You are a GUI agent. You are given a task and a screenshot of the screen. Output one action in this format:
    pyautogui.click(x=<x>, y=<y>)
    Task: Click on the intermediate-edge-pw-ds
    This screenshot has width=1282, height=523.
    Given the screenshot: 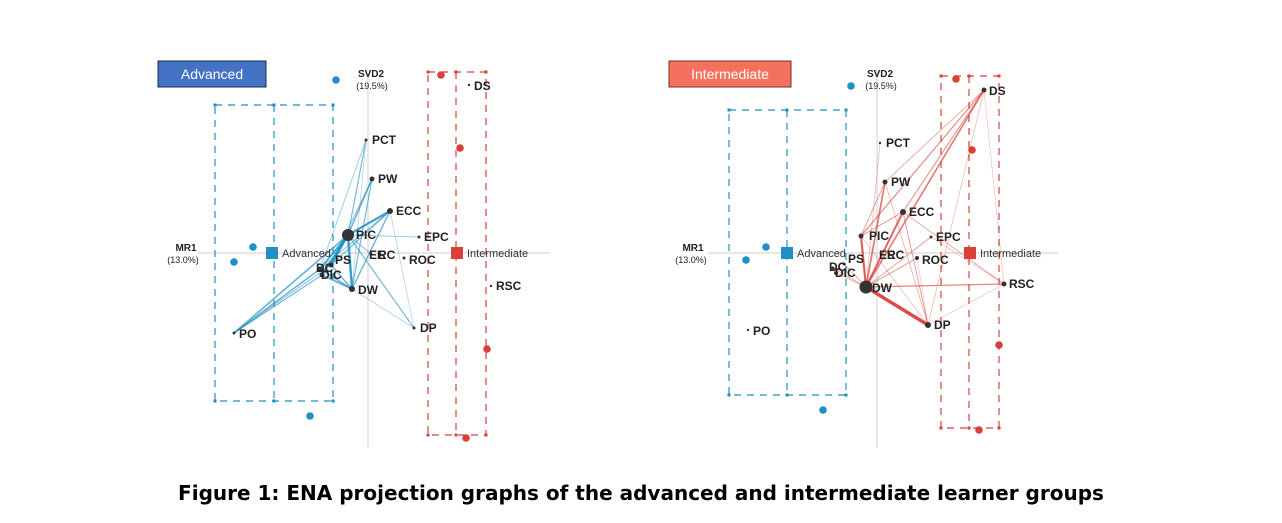 What is the action you would take?
    pyautogui.click(x=934, y=136)
    